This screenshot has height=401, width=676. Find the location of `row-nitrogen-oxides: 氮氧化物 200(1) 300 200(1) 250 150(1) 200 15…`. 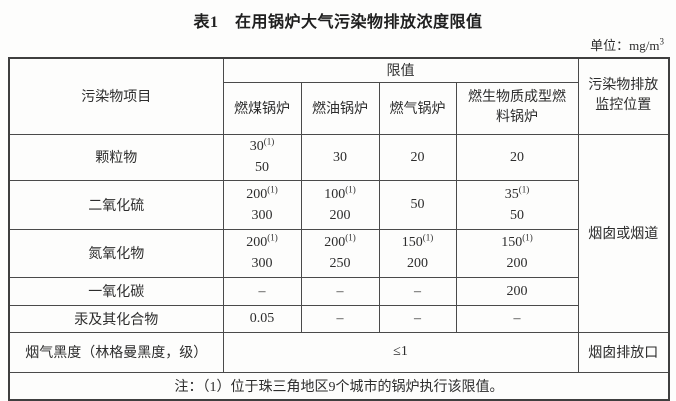

row-nitrogen-oxides: 氮氧化物 200(1) 300 200(1) 250 150(1) 200 15… is located at coordinates (338, 253).